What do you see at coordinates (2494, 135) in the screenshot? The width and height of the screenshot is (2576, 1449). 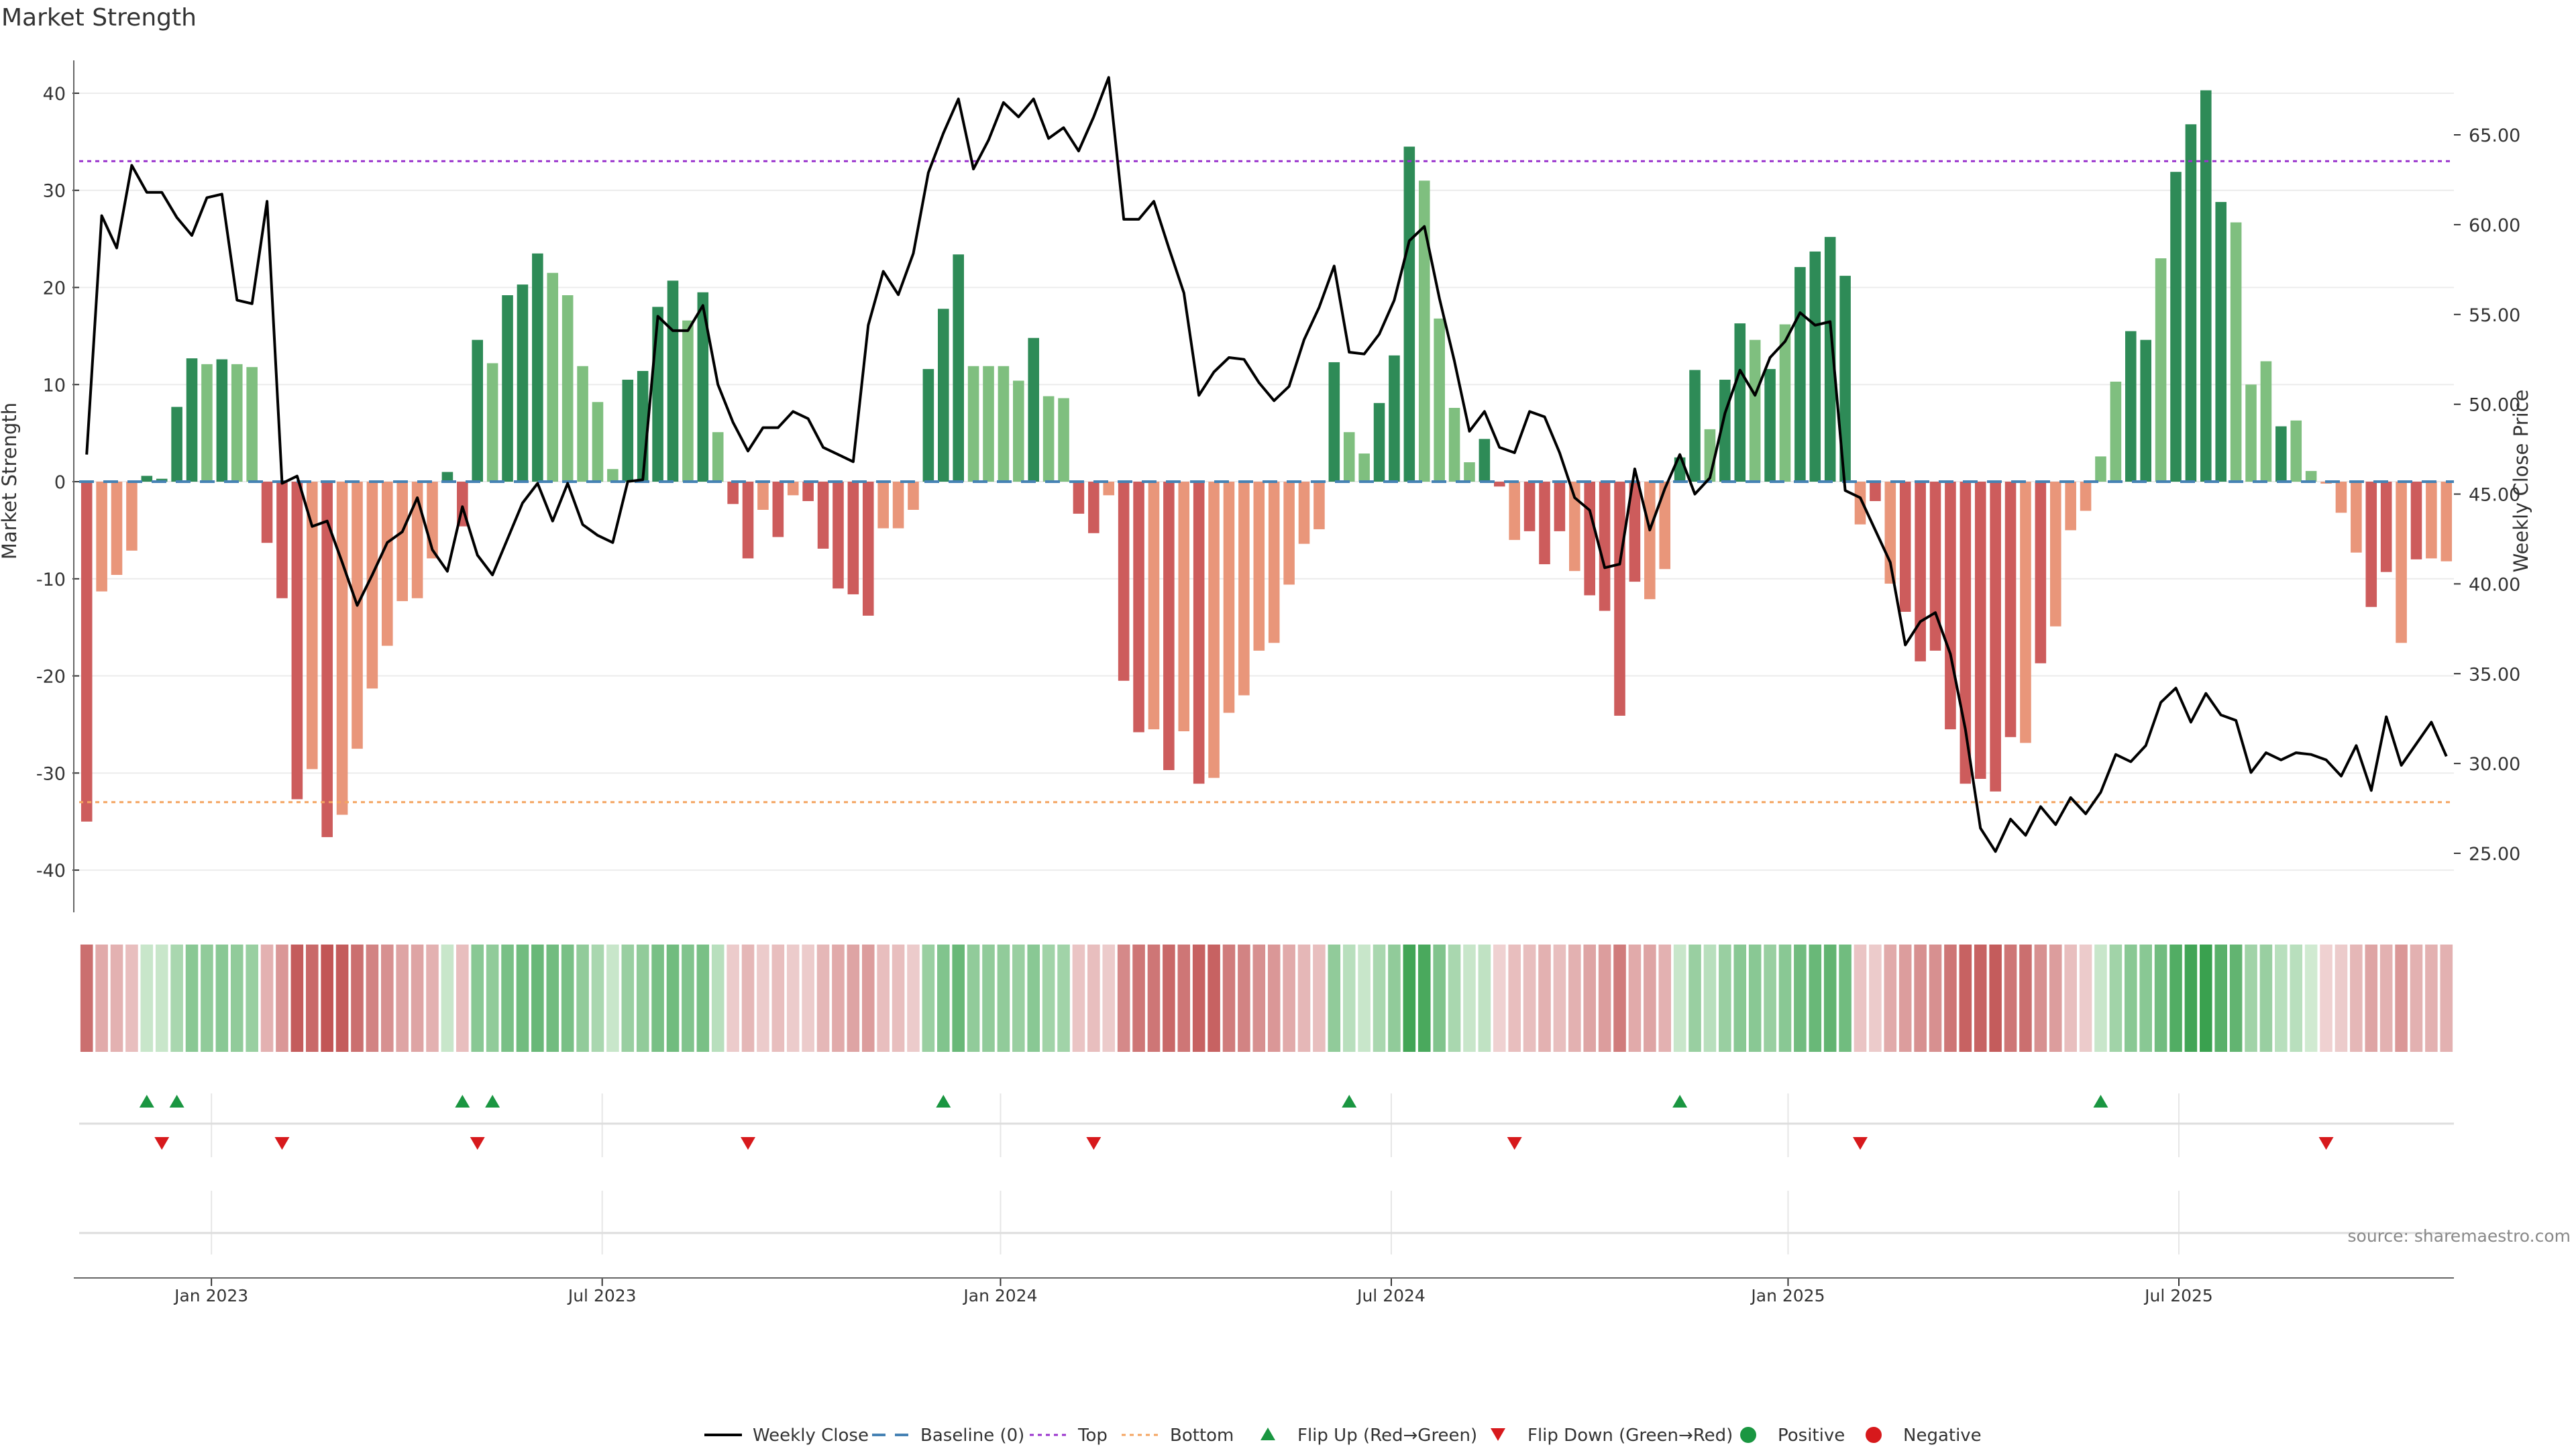 I see `y2-tick-label: 65.00` at bounding box center [2494, 135].